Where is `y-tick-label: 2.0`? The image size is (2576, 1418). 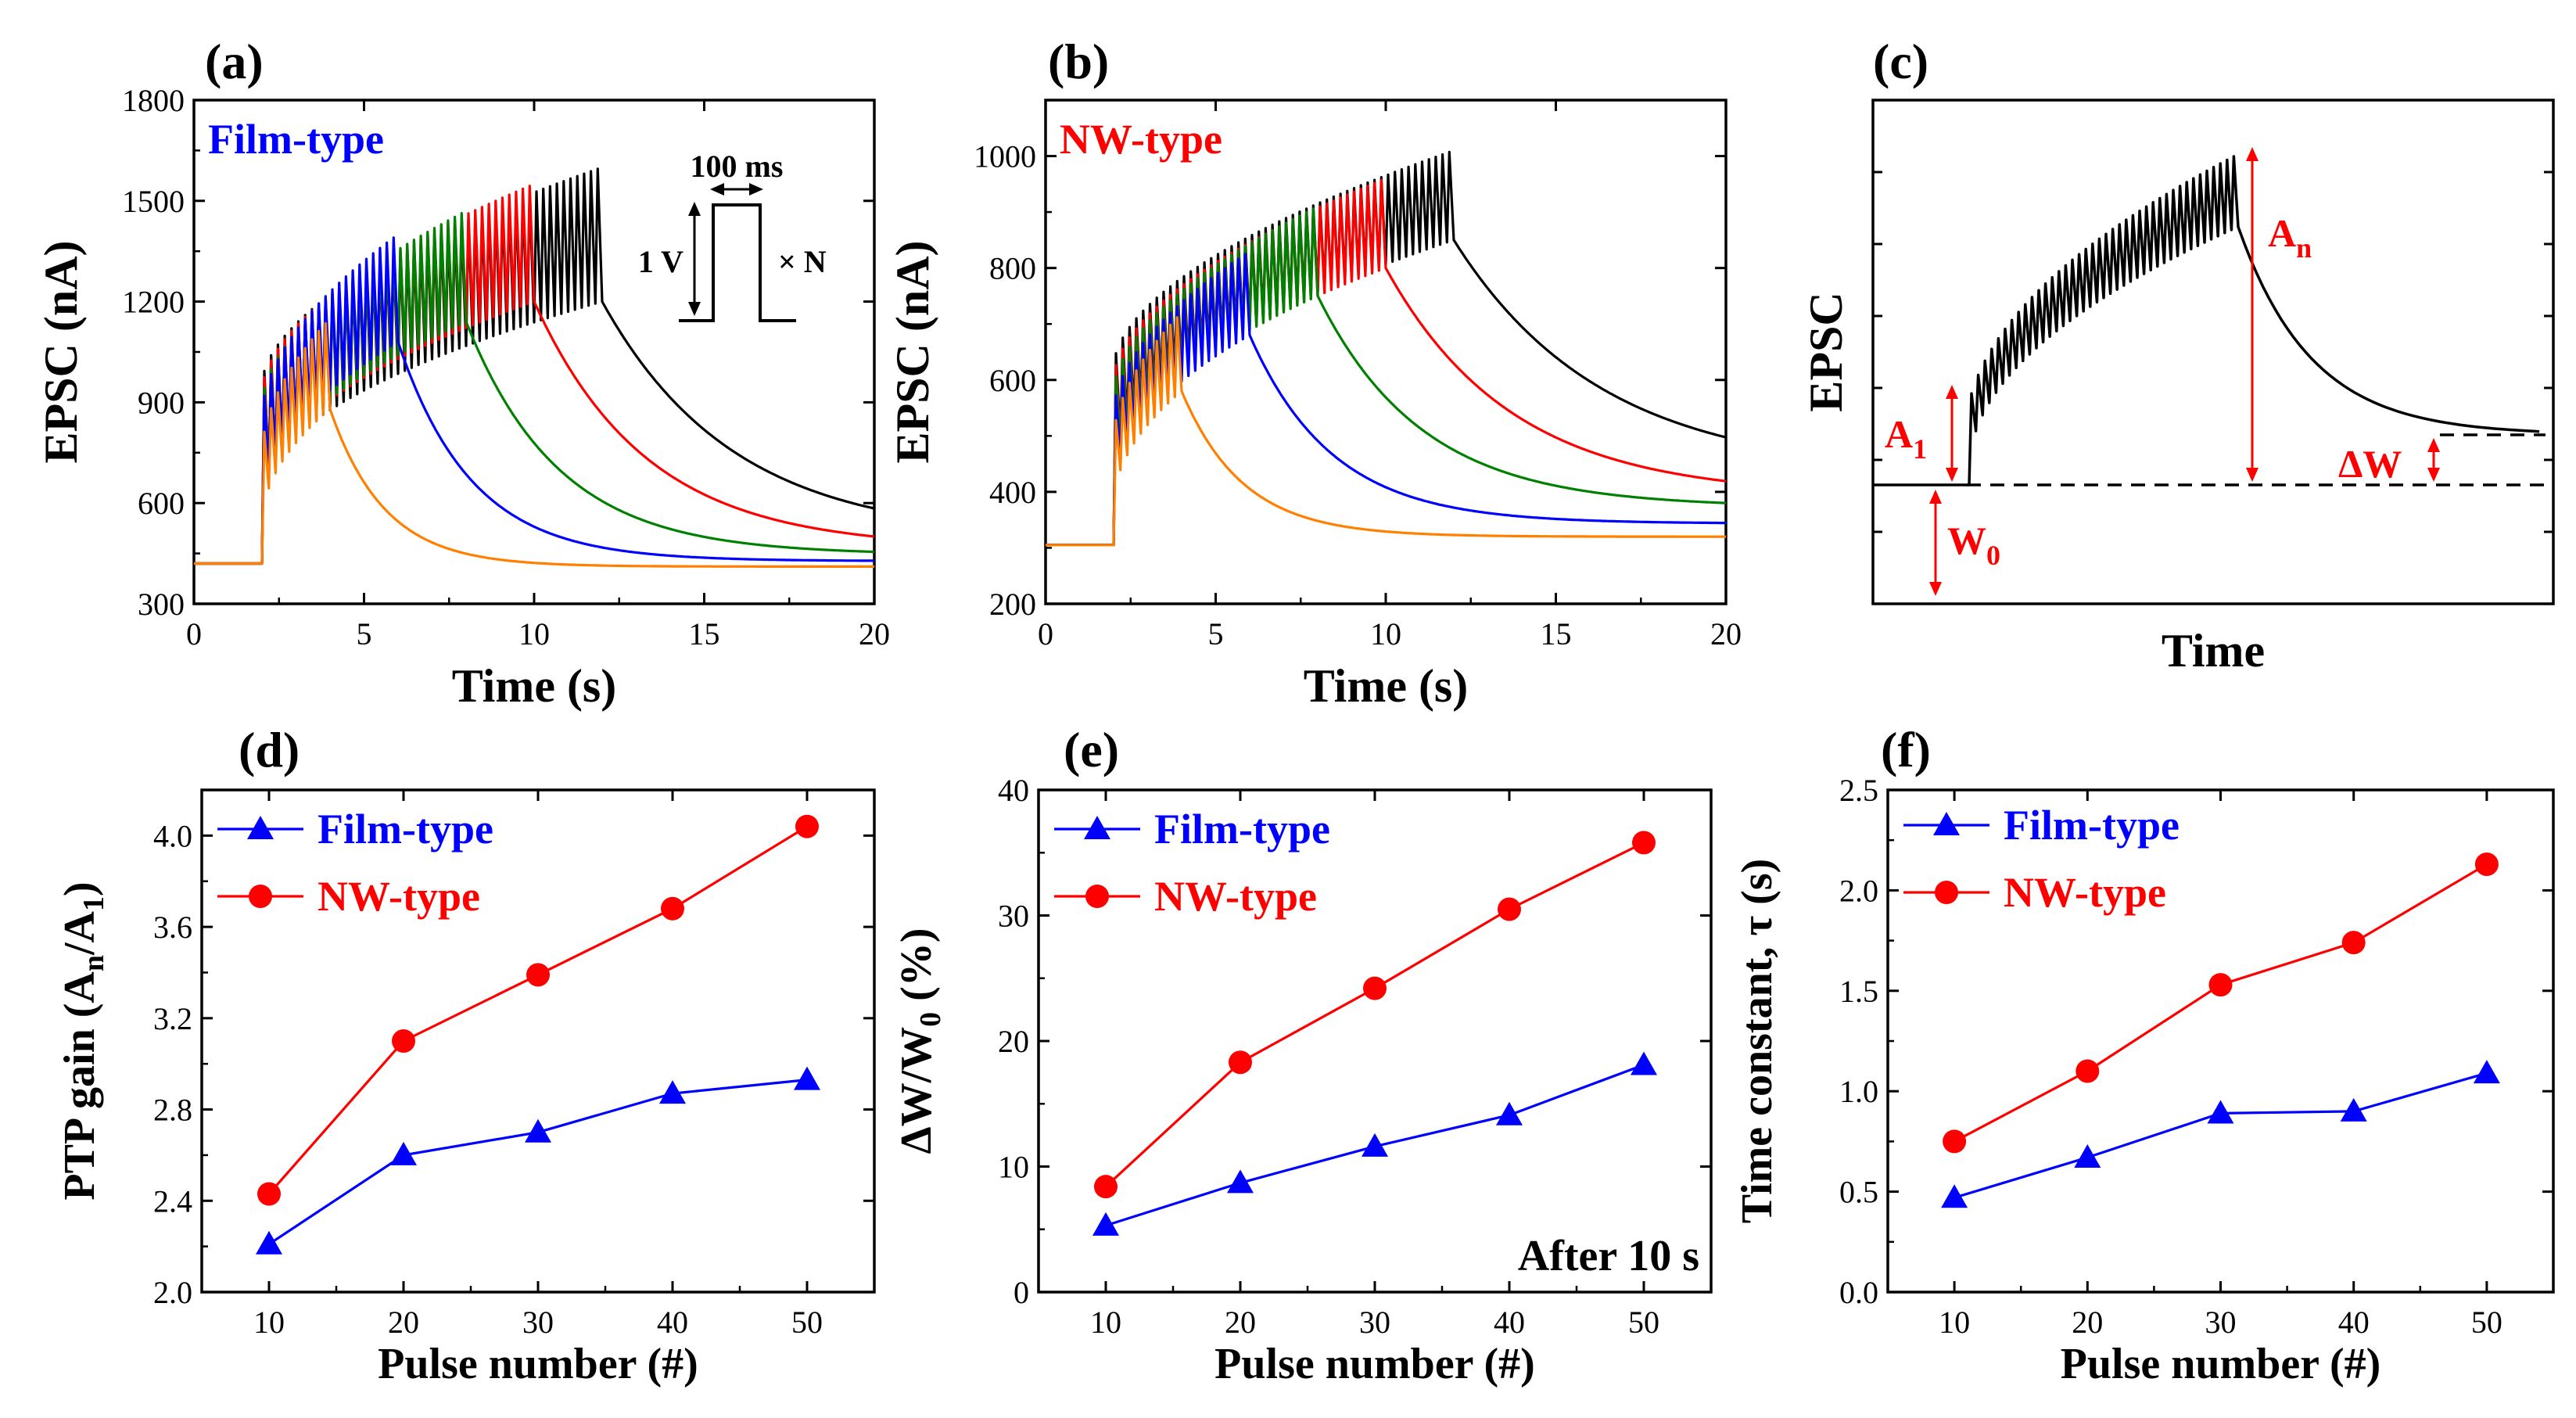
y-tick-label: 2.0 is located at coordinates (1858, 890).